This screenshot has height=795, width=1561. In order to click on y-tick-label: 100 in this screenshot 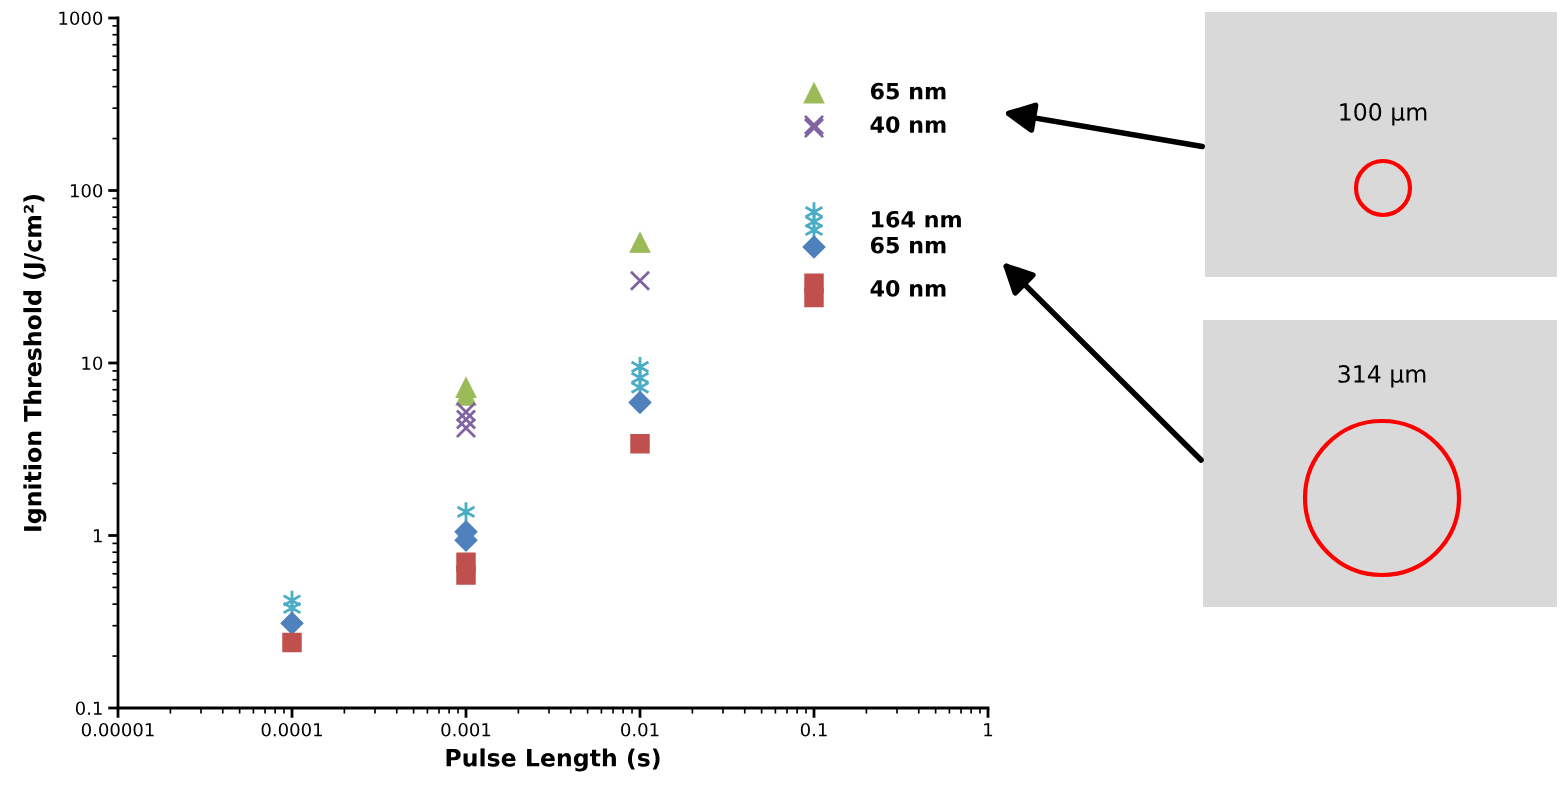, I will do `click(86, 190)`.